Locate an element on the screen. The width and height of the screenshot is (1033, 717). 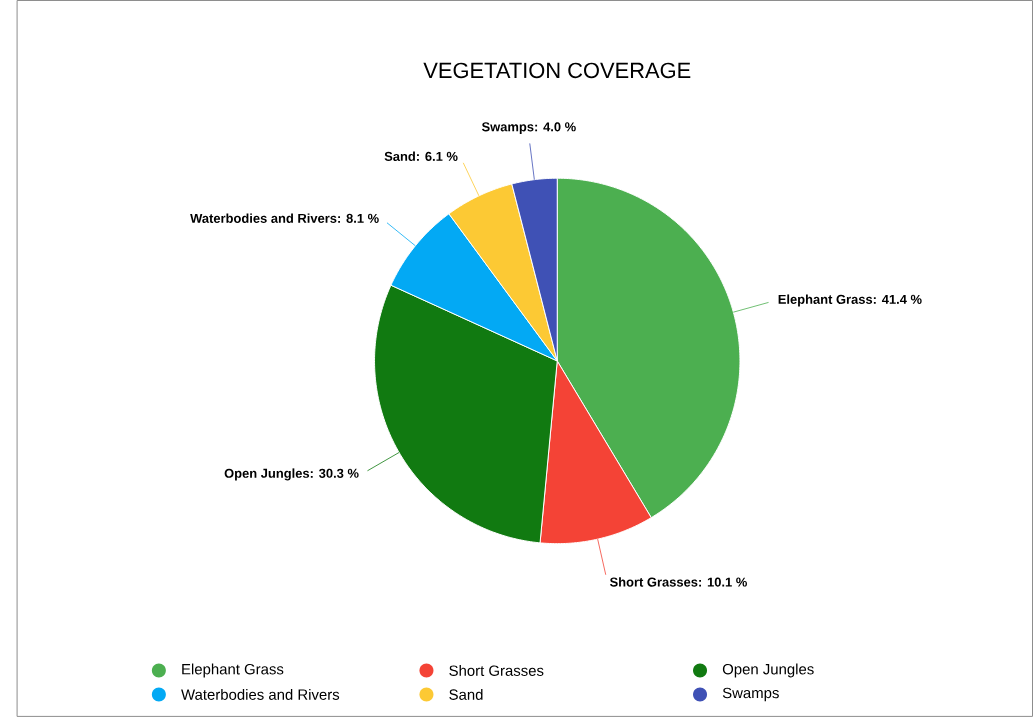
data-label: Sand: 6.1 % is located at coordinates (421, 156).